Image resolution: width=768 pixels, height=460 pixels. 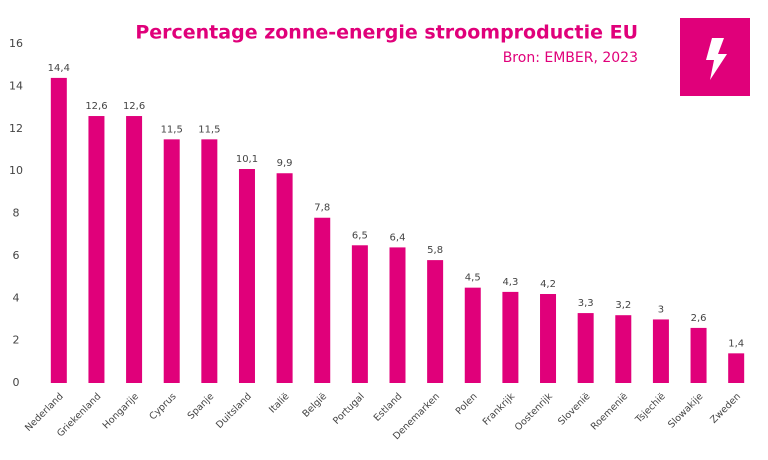 I want to click on x-tick-label: Duitsland, so click(x=234, y=411).